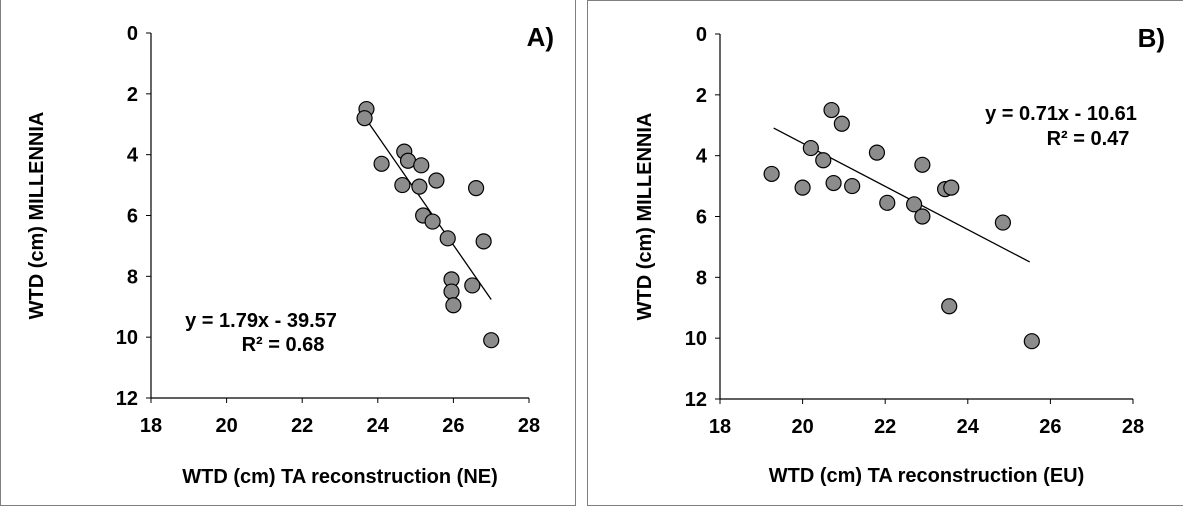 Image resolution: width=1183 pixels, height=507 pixels. What do you see at coordinates (428, 209) in the screenshot?
I see `trendline` at bounding box center [428, 209].